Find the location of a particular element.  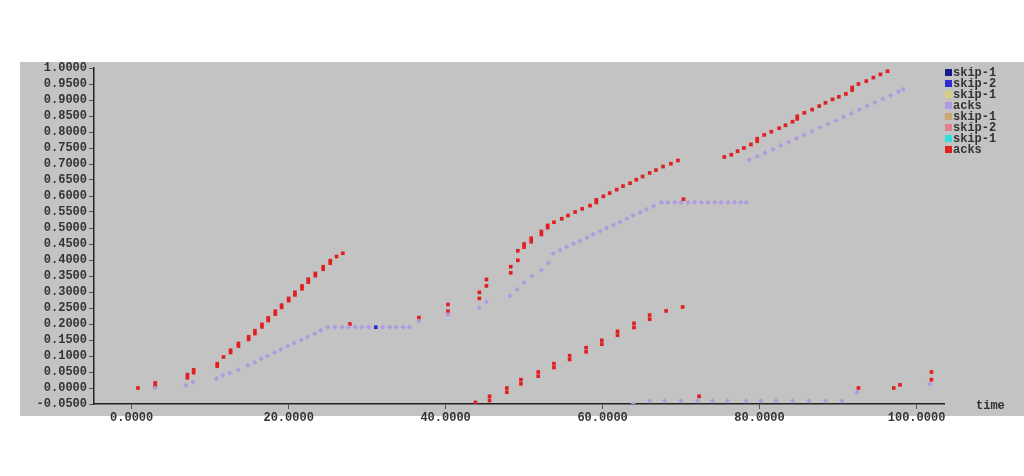

y-tick-label: 0.3000 is located at coordinates (65, 292).